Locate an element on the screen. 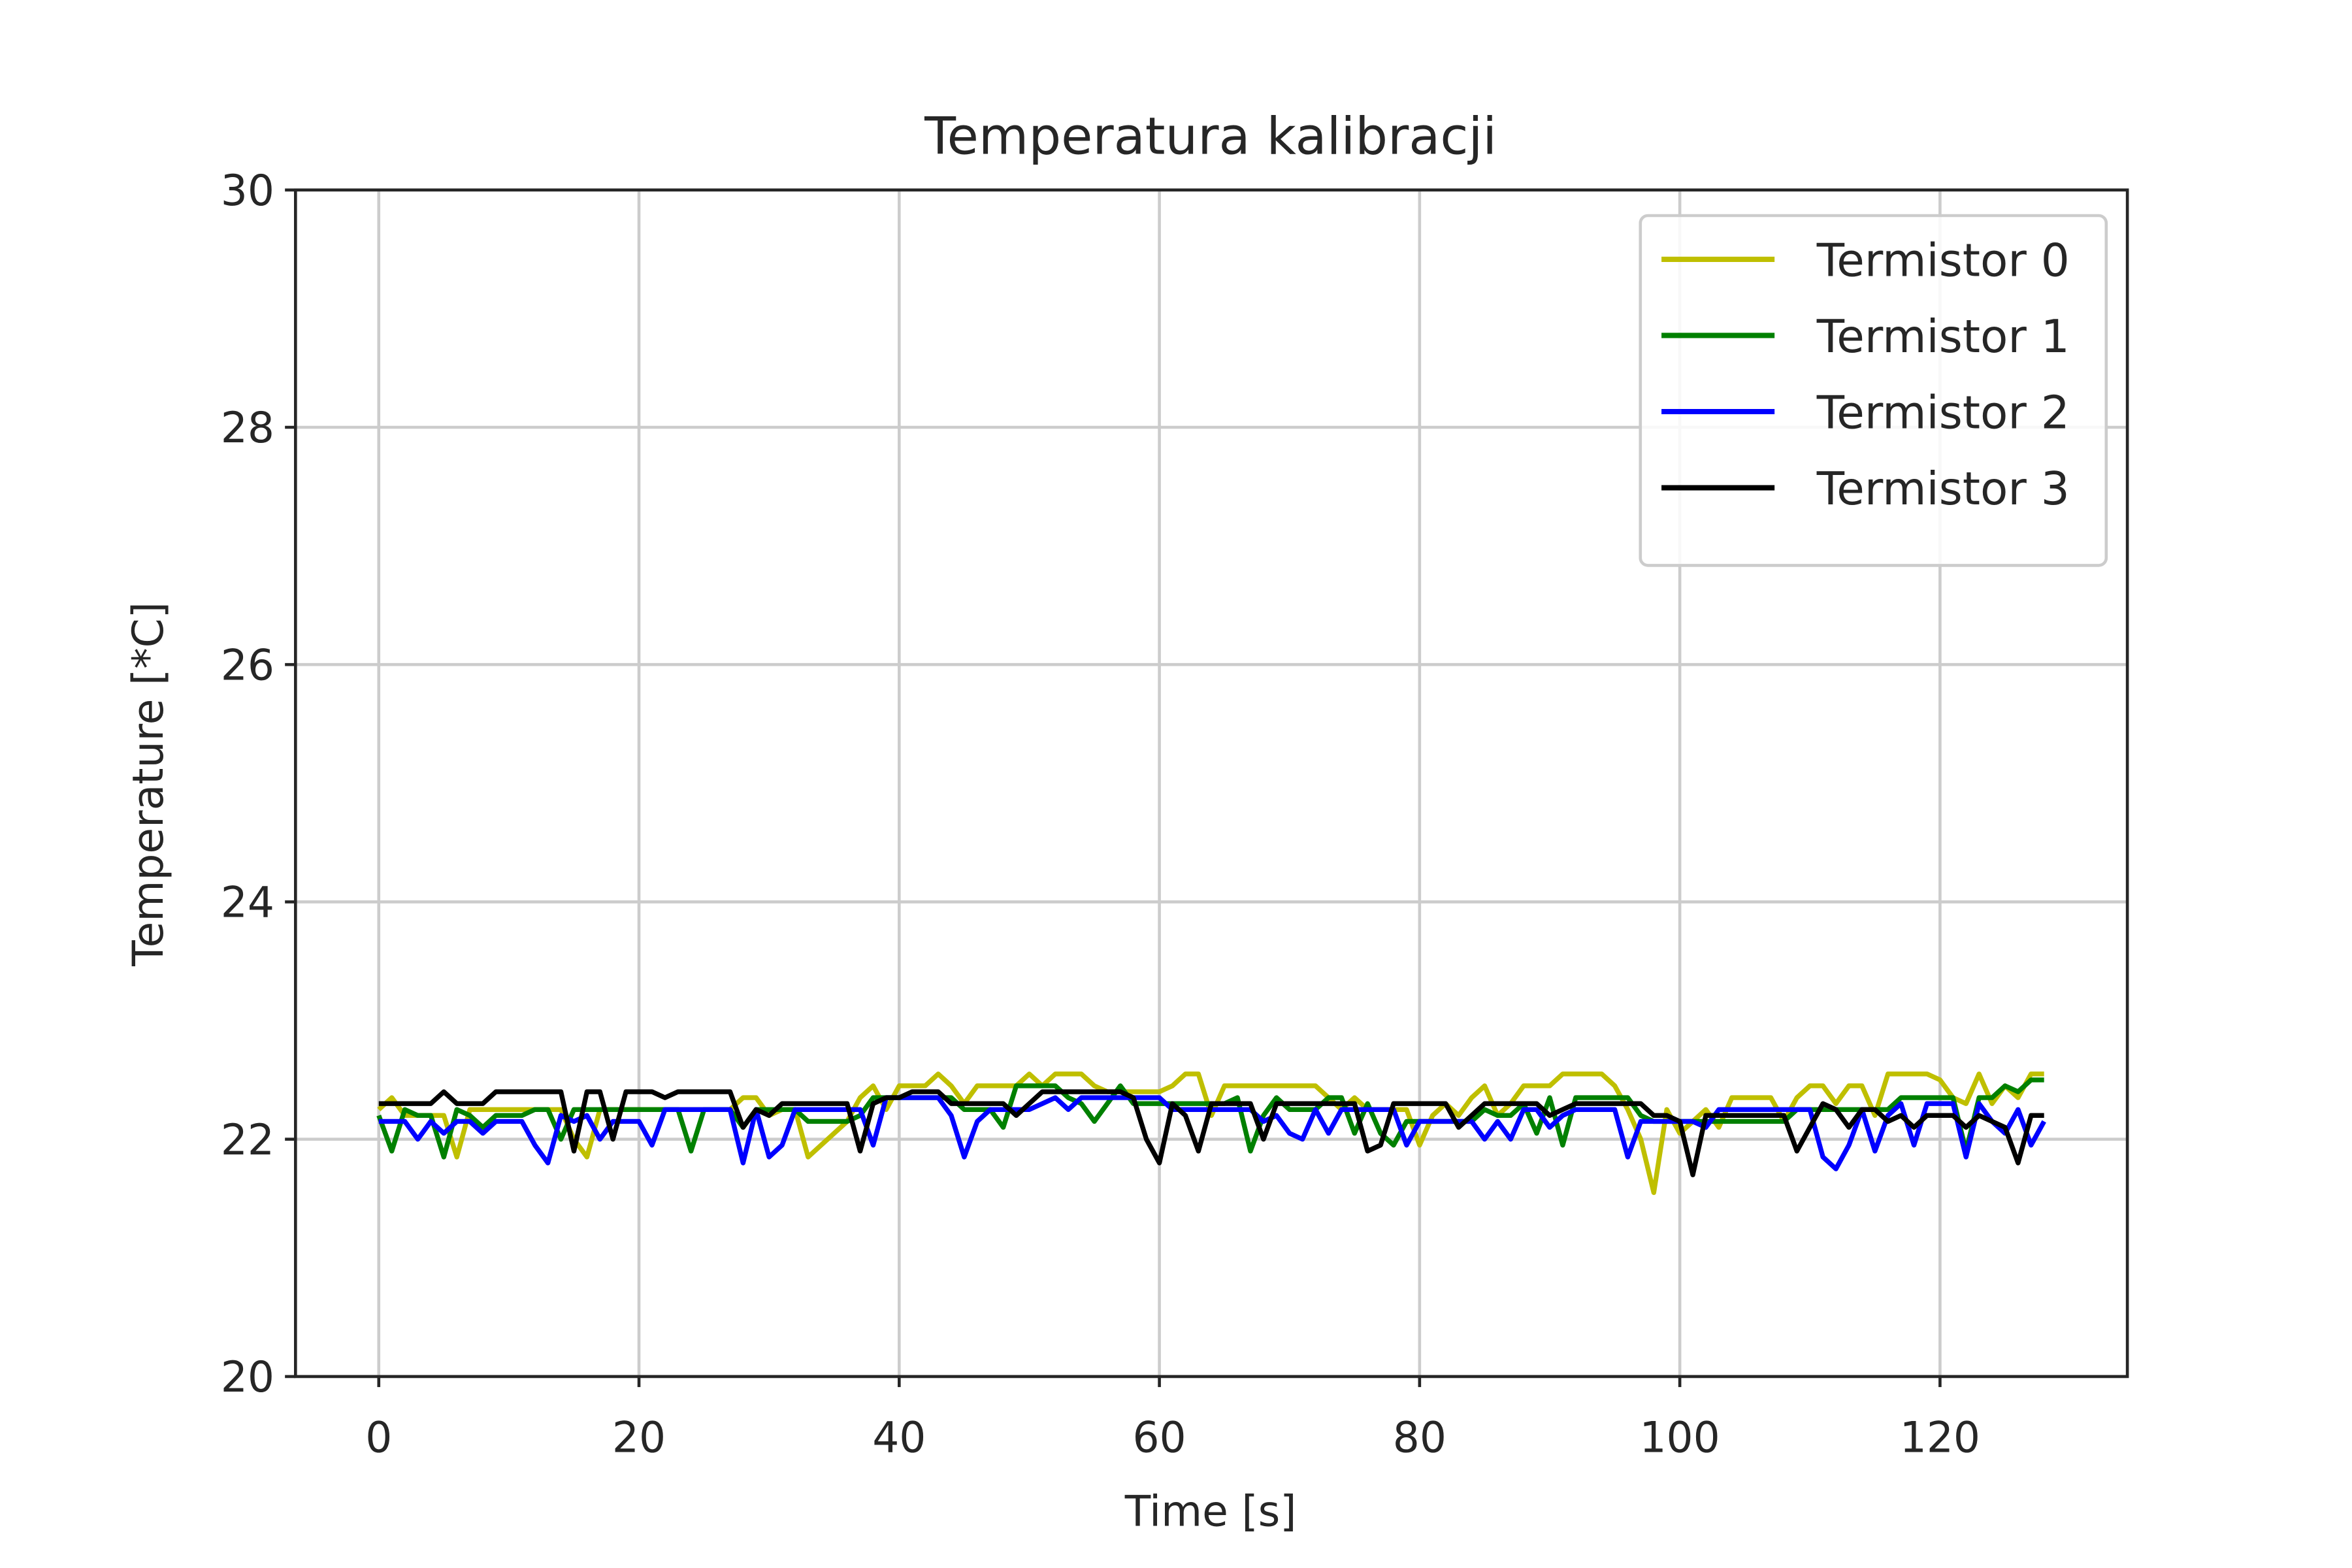 The image size is (2352, 1568). y-tick-label: 28 is located at coordinates (247, 428).